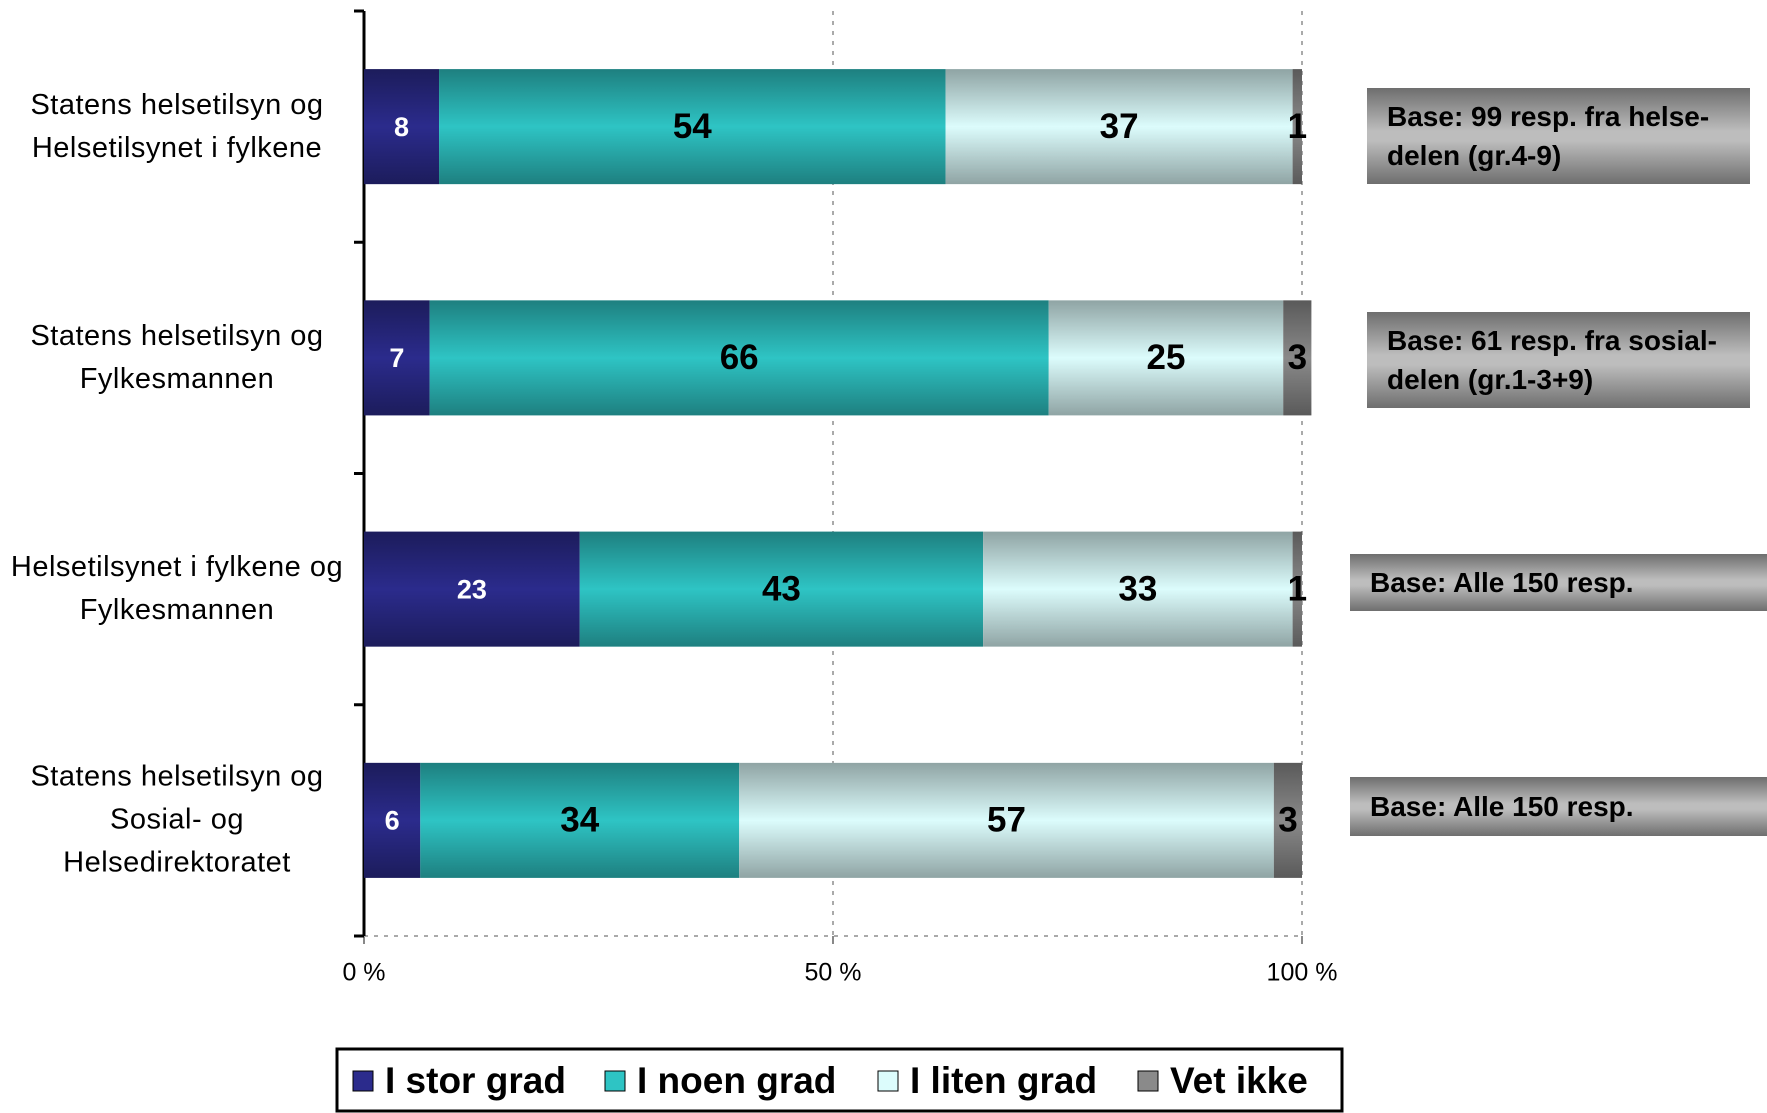  Describe the element at coordinates (833, 973) in the screenshot. I see `x-tick-label: 50 %` at that location.